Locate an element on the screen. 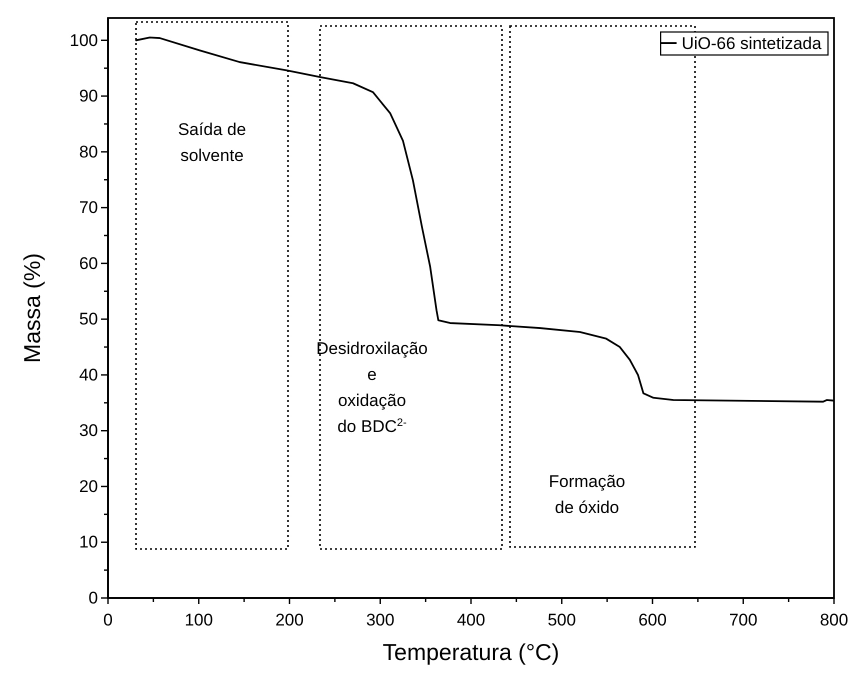 The width and height of the screenshot is (854, 684). x-tick-label: 400 is located at coordinates (471, 620).